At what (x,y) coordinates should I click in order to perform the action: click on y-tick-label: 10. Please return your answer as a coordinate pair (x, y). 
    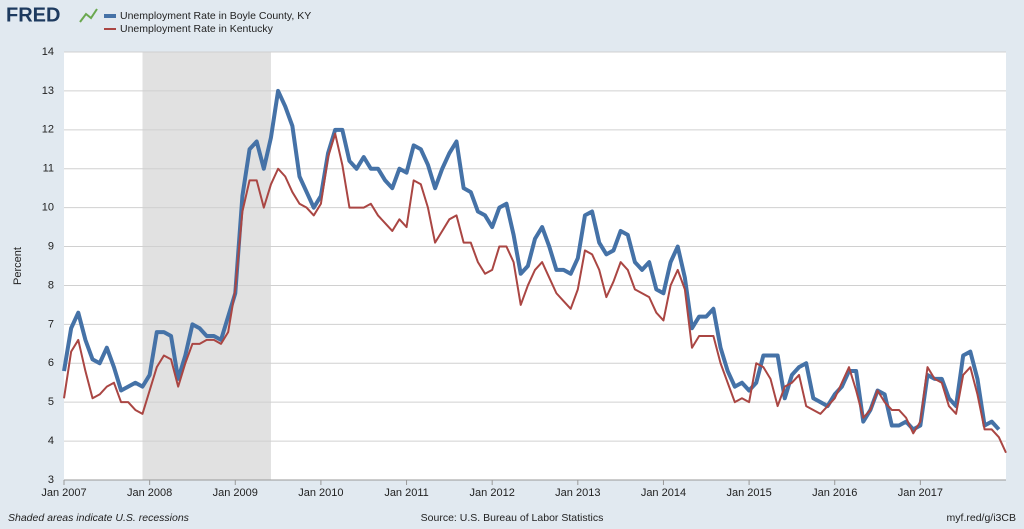
    Looking at the image, I should click on (48, 208).